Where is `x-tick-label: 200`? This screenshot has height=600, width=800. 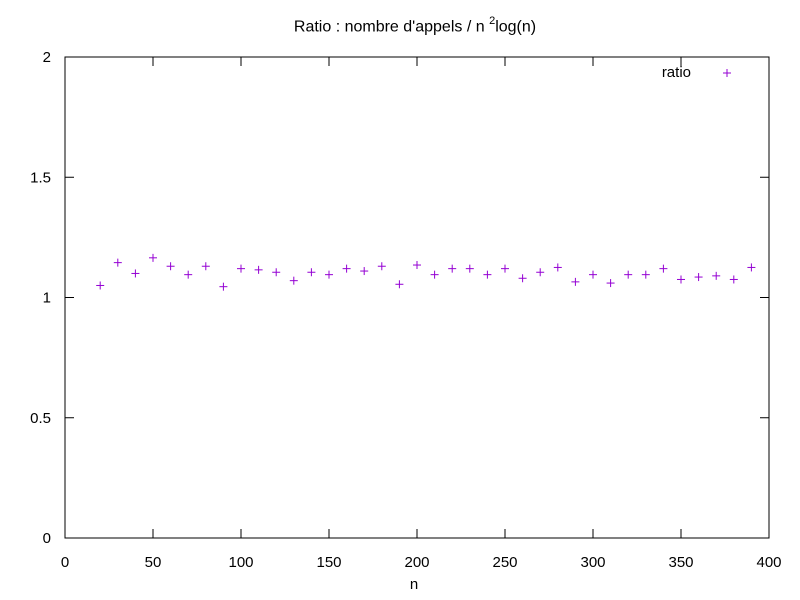
x-tick-label: 200 is located at coordinates (416, 562).